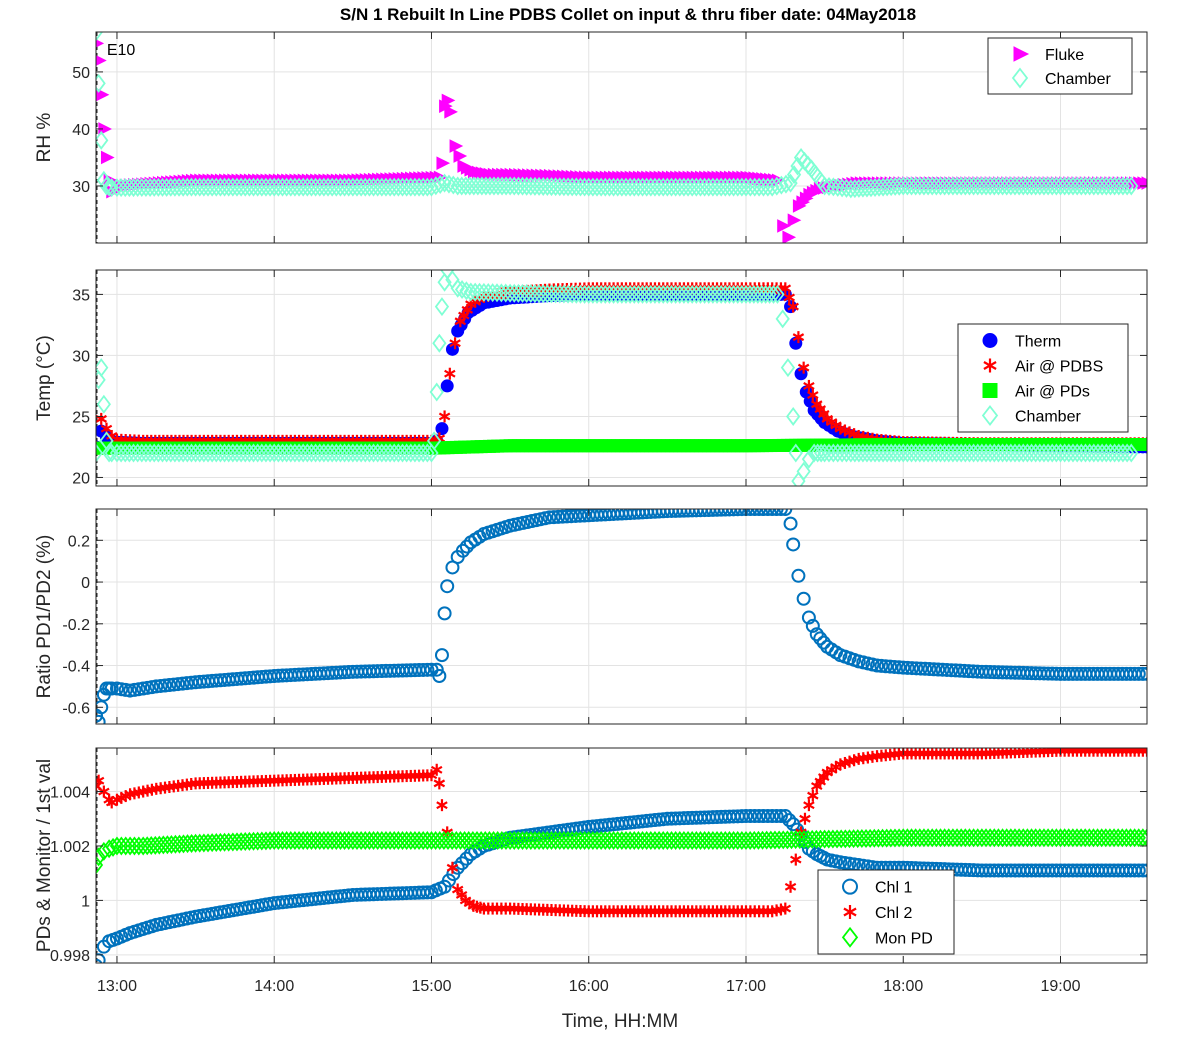  What do you see at coordinates (431, 986) in the screenshot?
I see `x-tick-label: 15:00` at bounding box center [431, 986].